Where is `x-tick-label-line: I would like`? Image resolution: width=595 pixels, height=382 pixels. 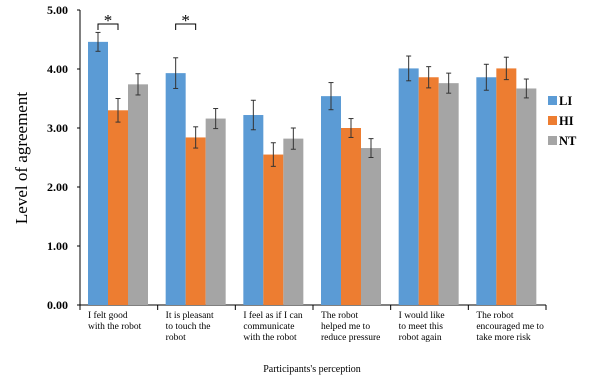 x-tick-label-line: I would like is located at coordinates (422, 316).